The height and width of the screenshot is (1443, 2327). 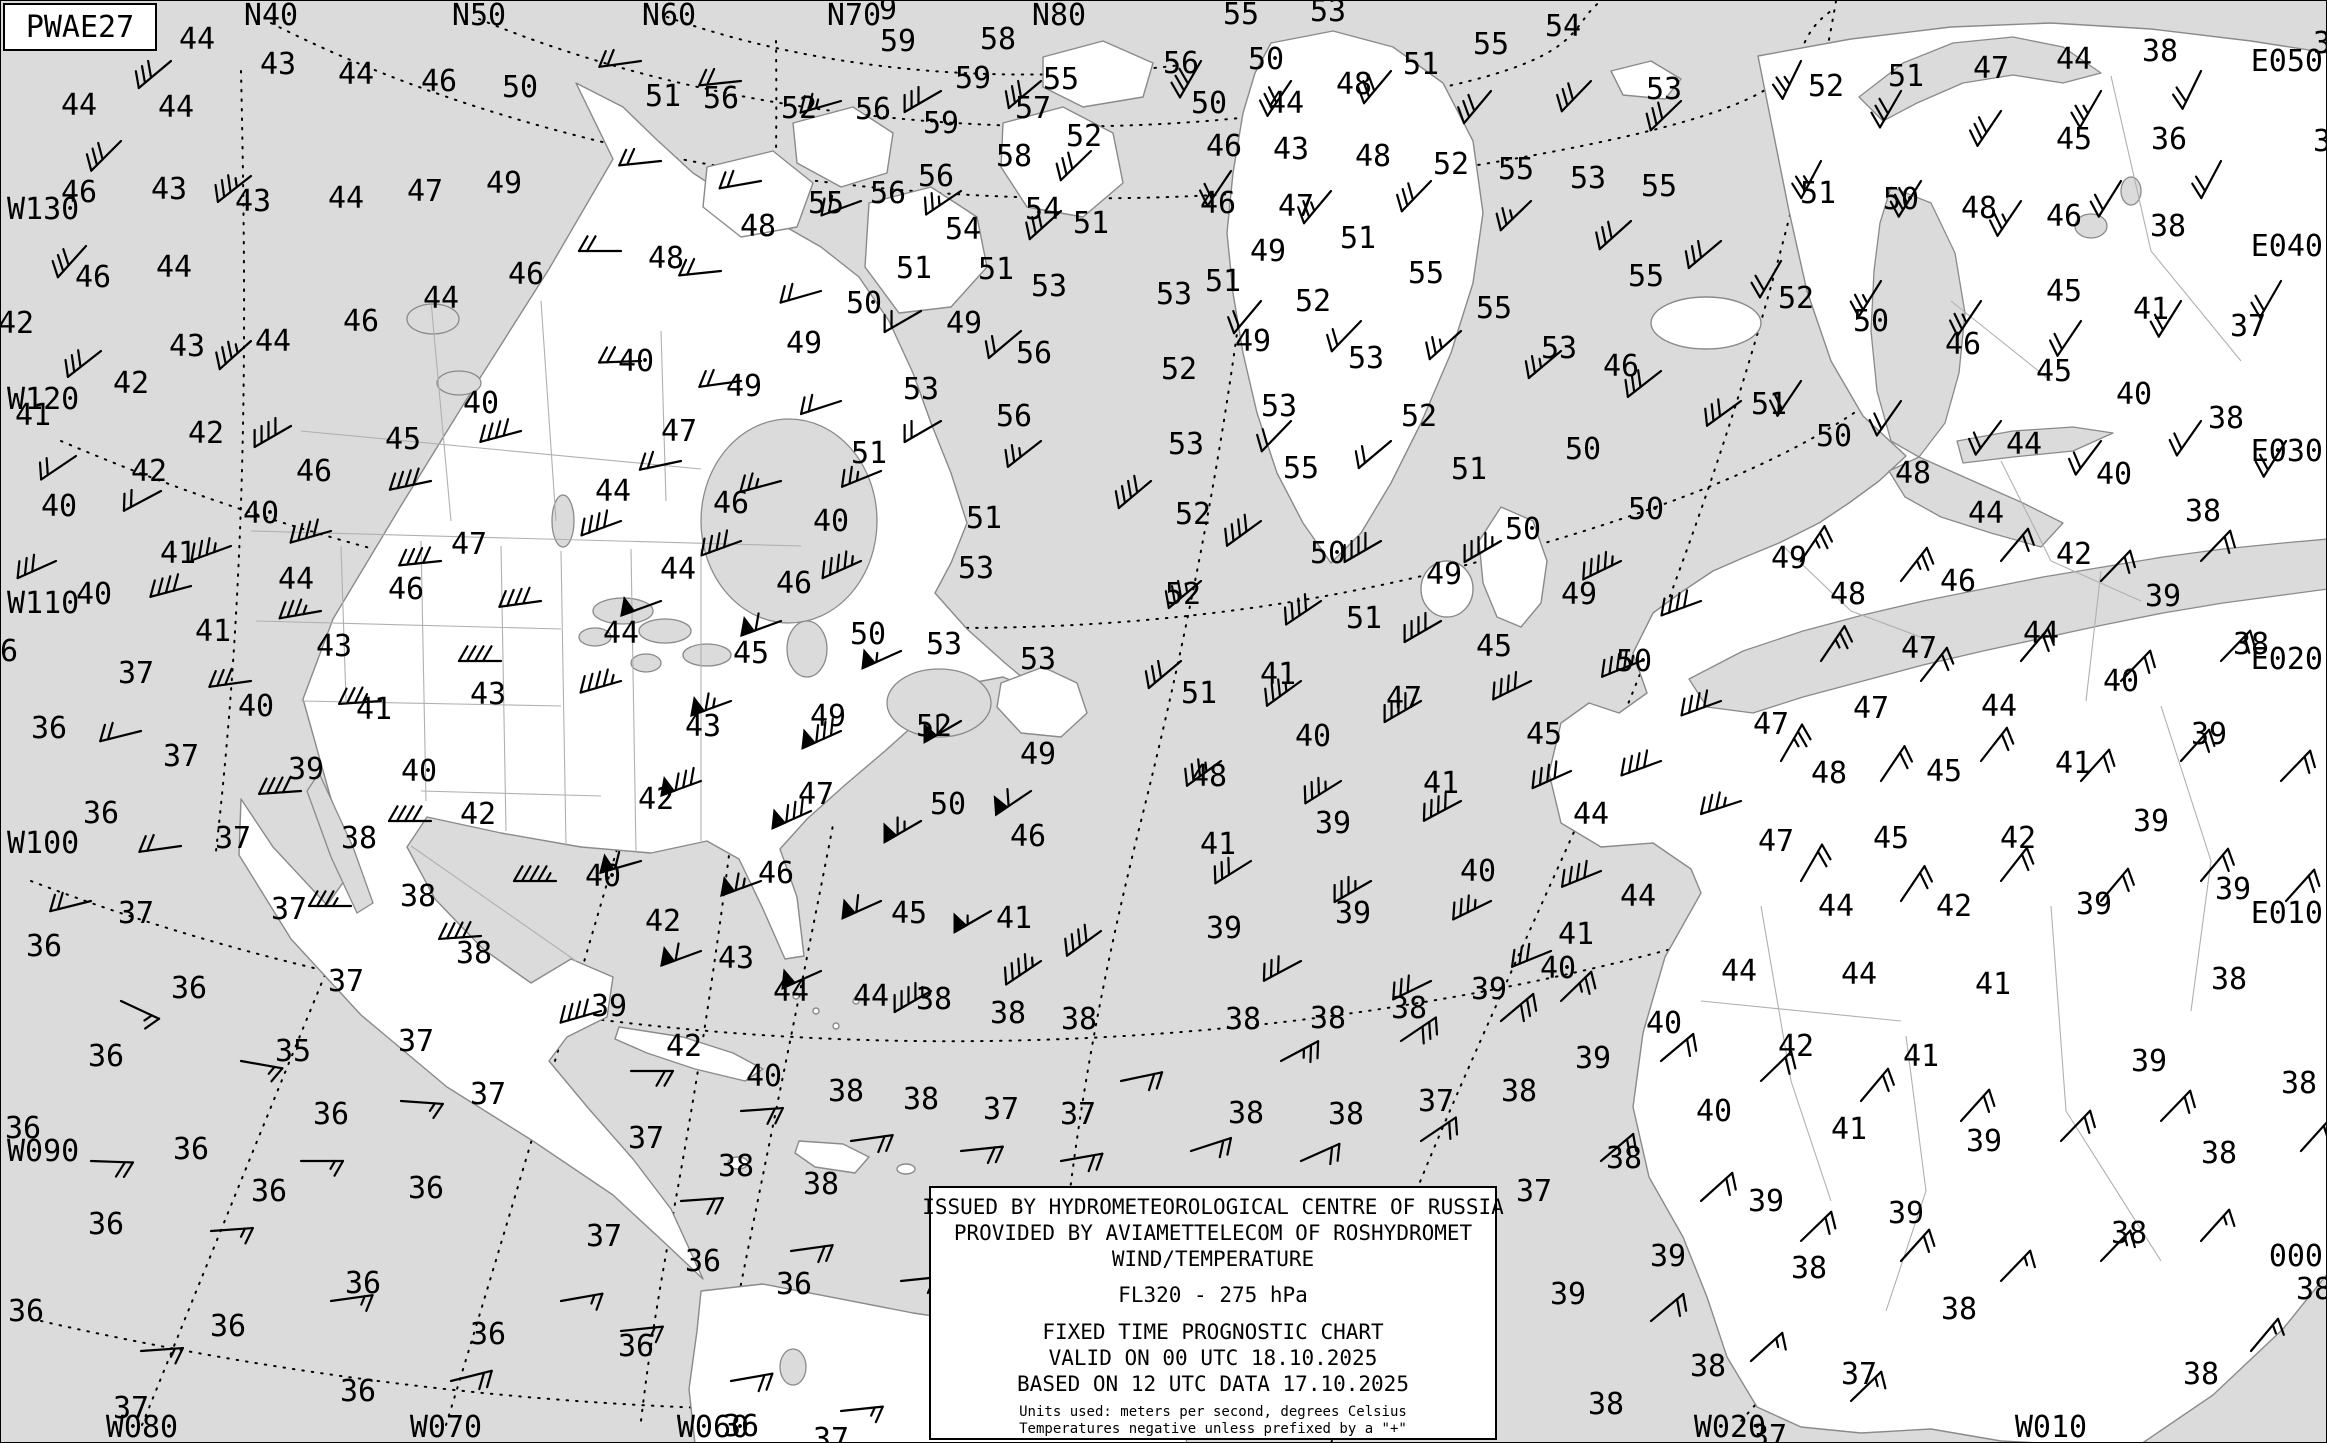 What do you see at coordinates (149, 471) in the screenshot?
I see `temperature-value: 42` at bounding box center [149, 471].